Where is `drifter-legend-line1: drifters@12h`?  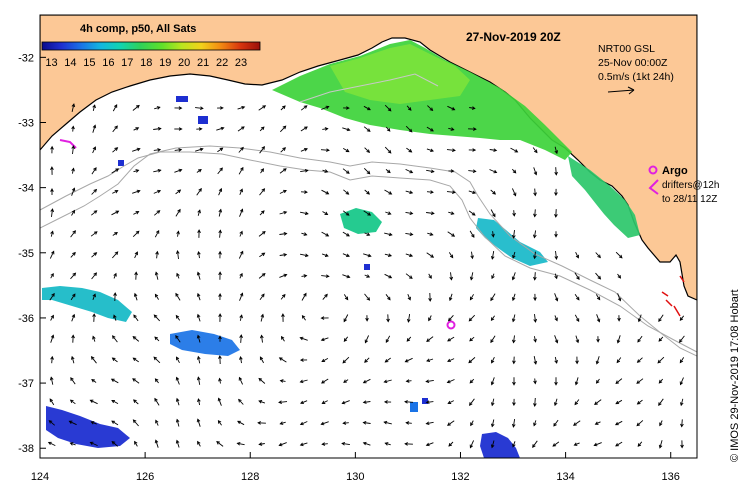
drifter-legend-line1: drifters@12h is located at coordinates (690, 185).